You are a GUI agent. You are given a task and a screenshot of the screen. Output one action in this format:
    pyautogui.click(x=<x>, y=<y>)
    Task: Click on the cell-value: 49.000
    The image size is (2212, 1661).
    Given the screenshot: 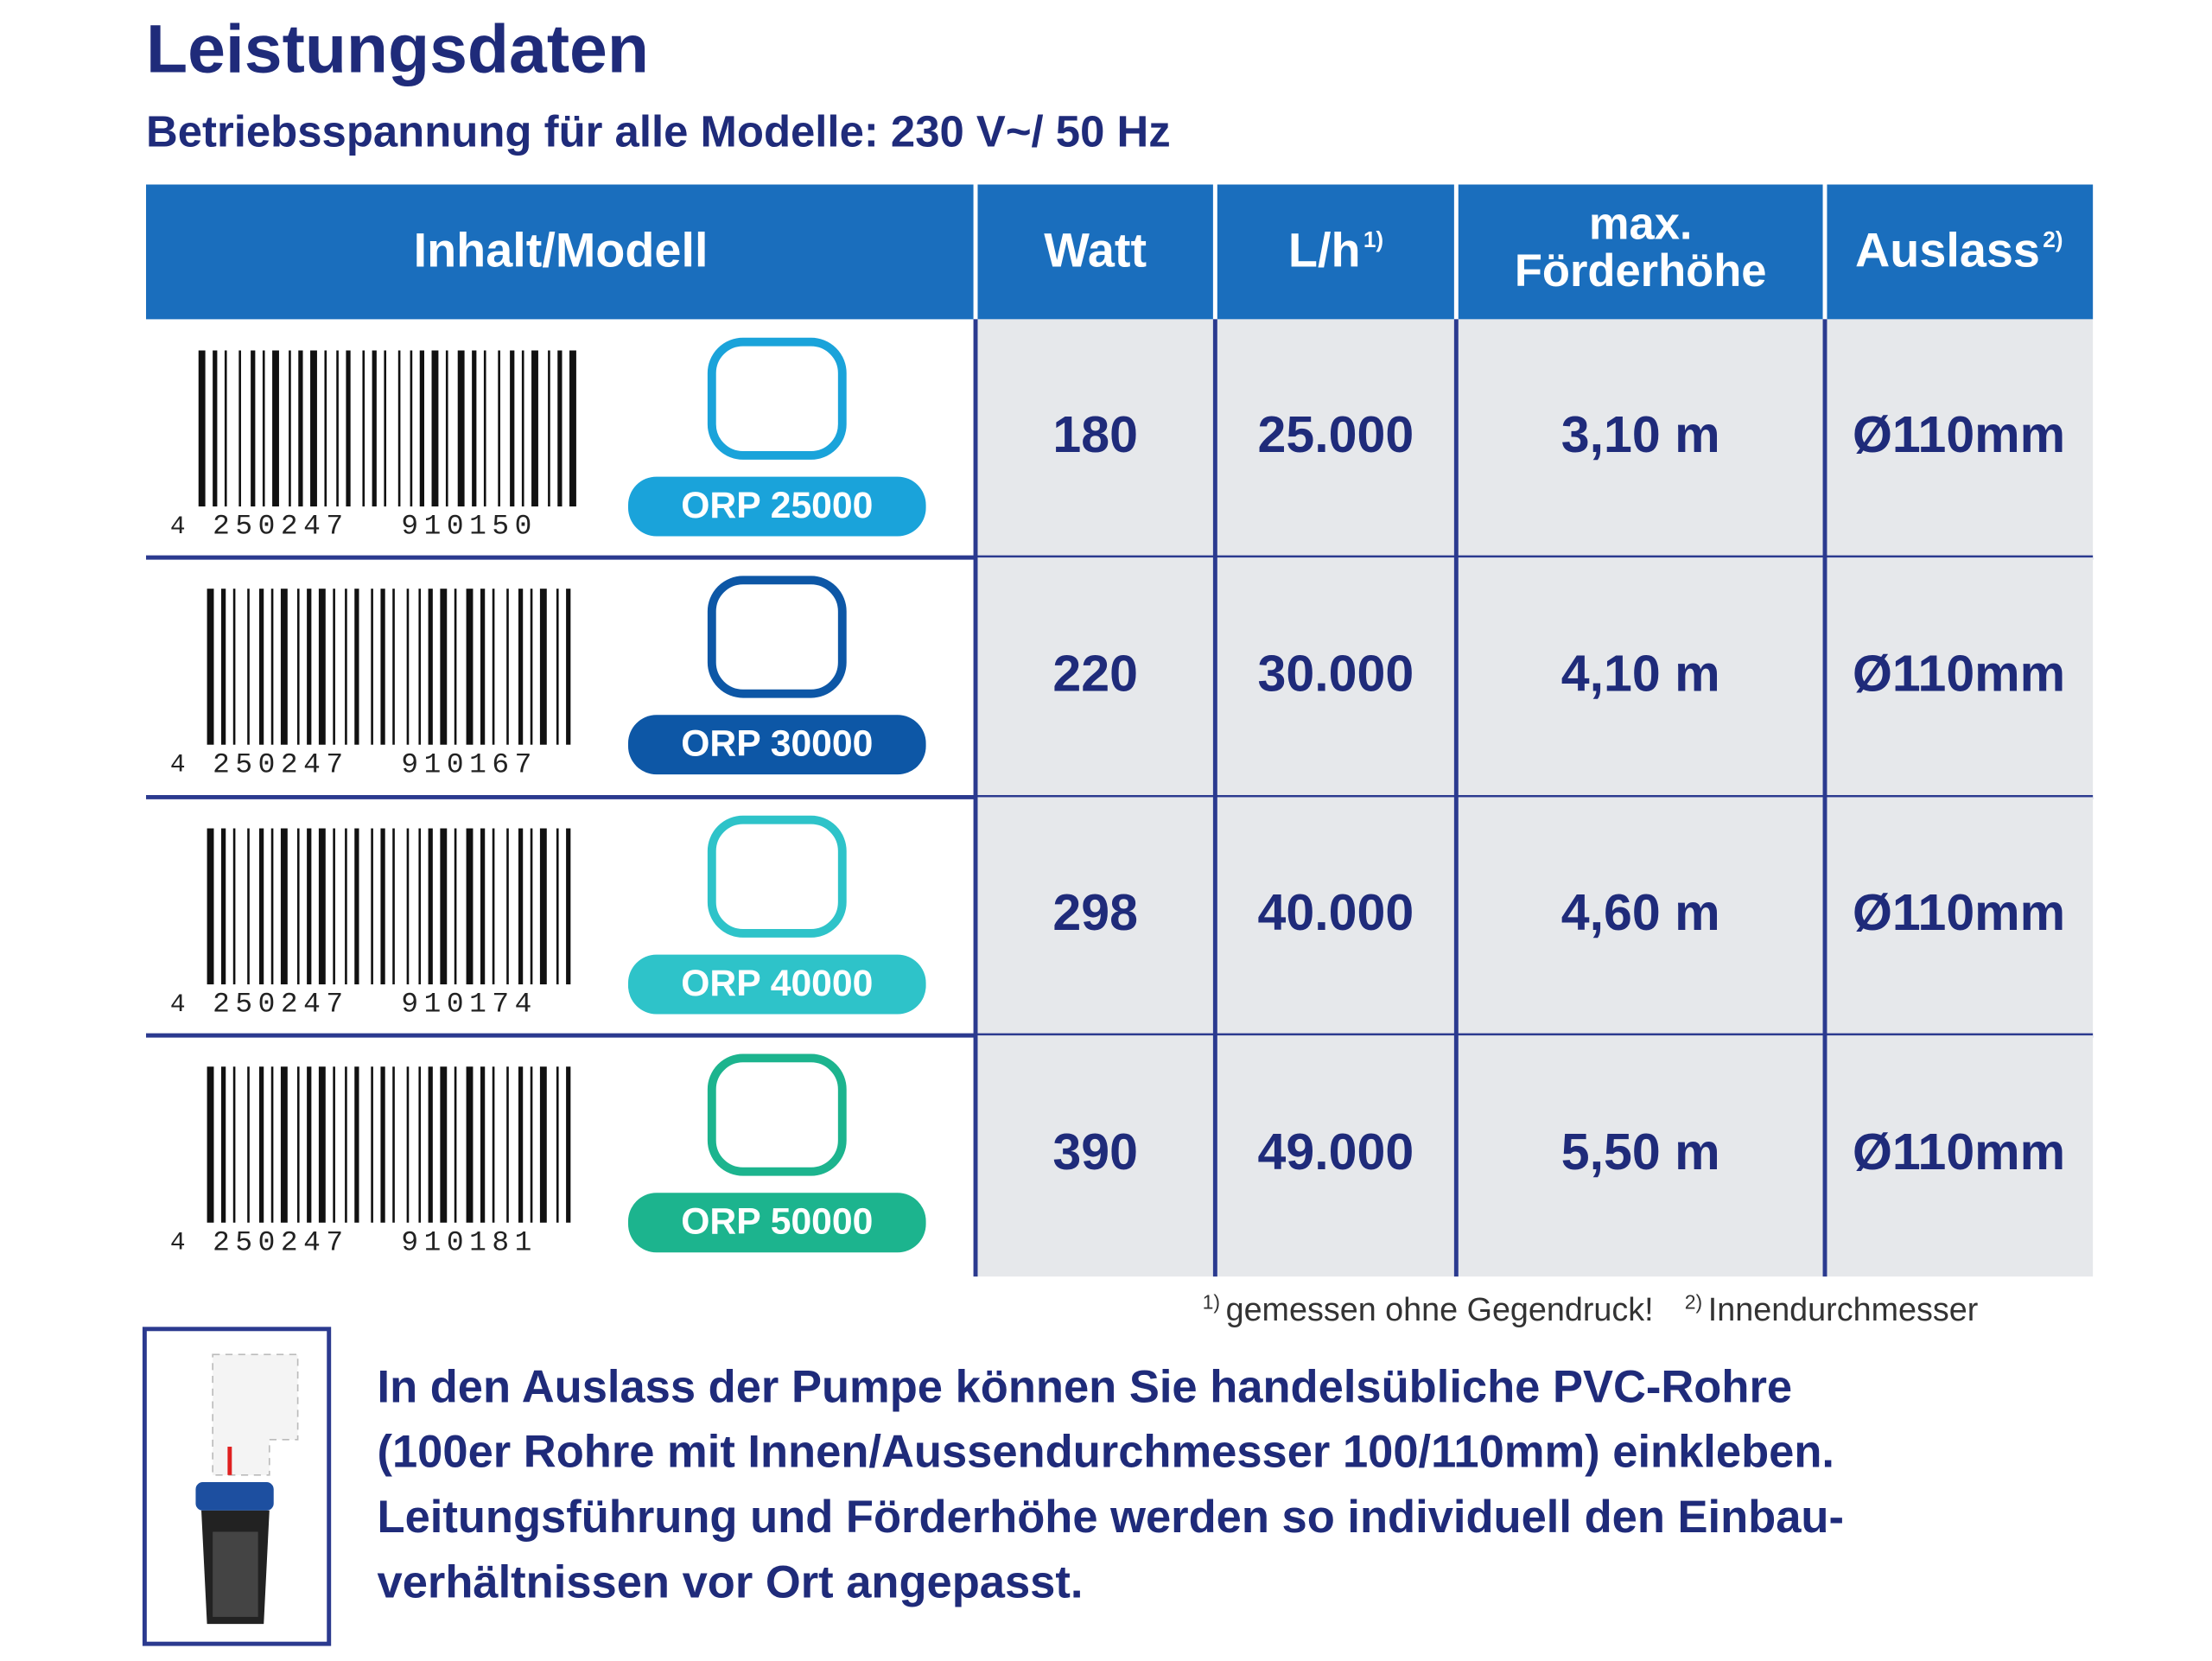 What is the action you would take?
    pyautogui.click(x=1336, y=1152)
    